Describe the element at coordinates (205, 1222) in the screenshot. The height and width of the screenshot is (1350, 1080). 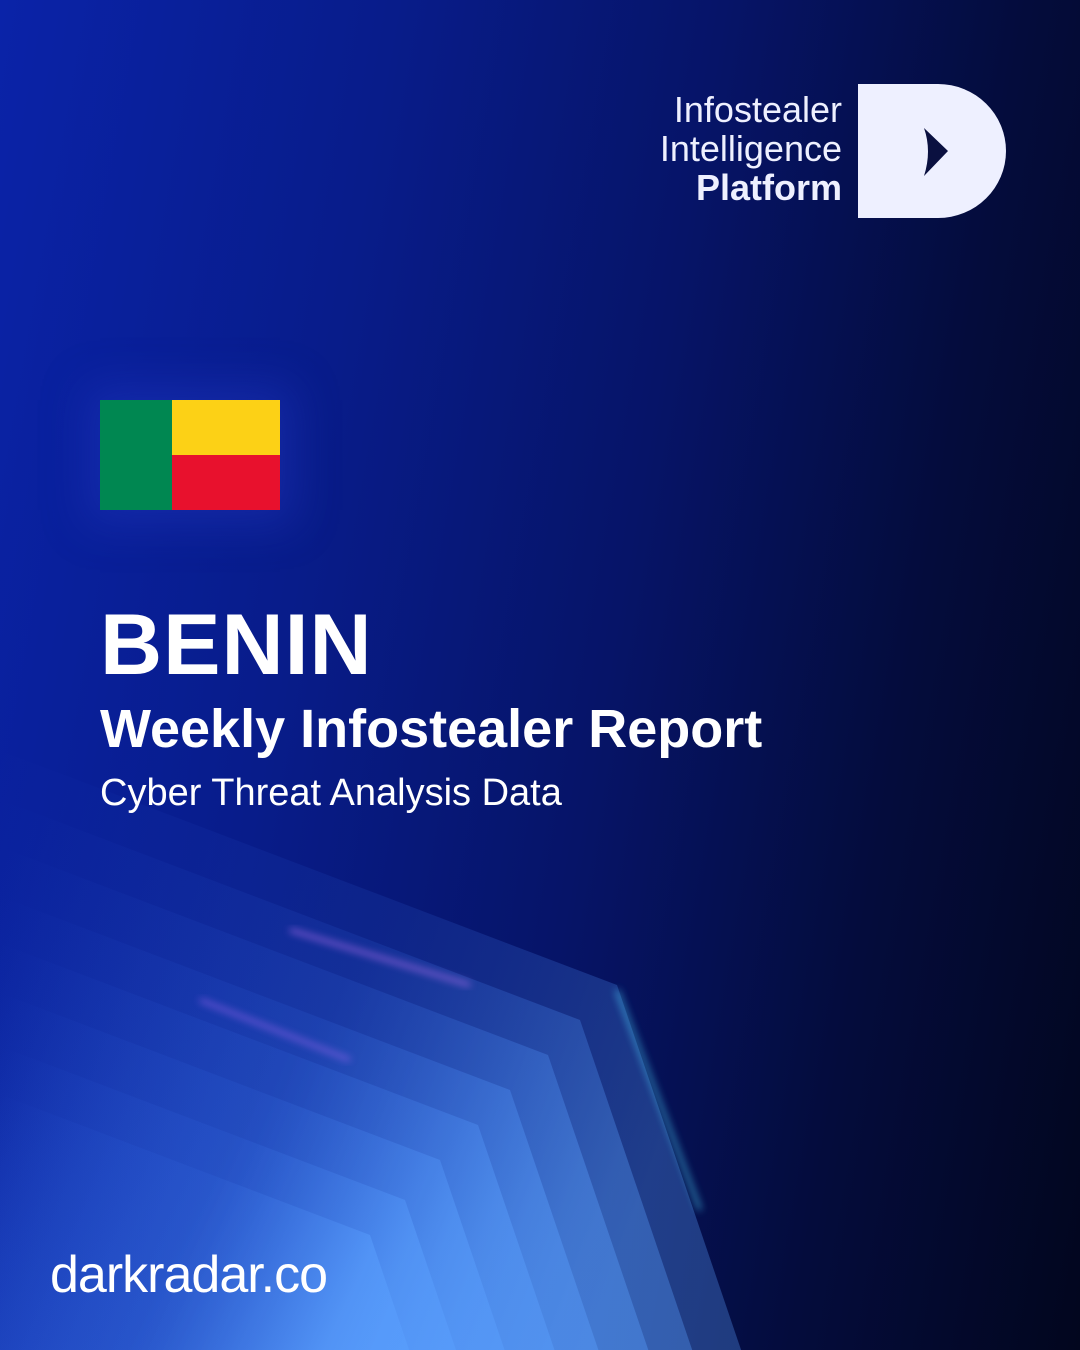
I see `chevron-band` at that location.